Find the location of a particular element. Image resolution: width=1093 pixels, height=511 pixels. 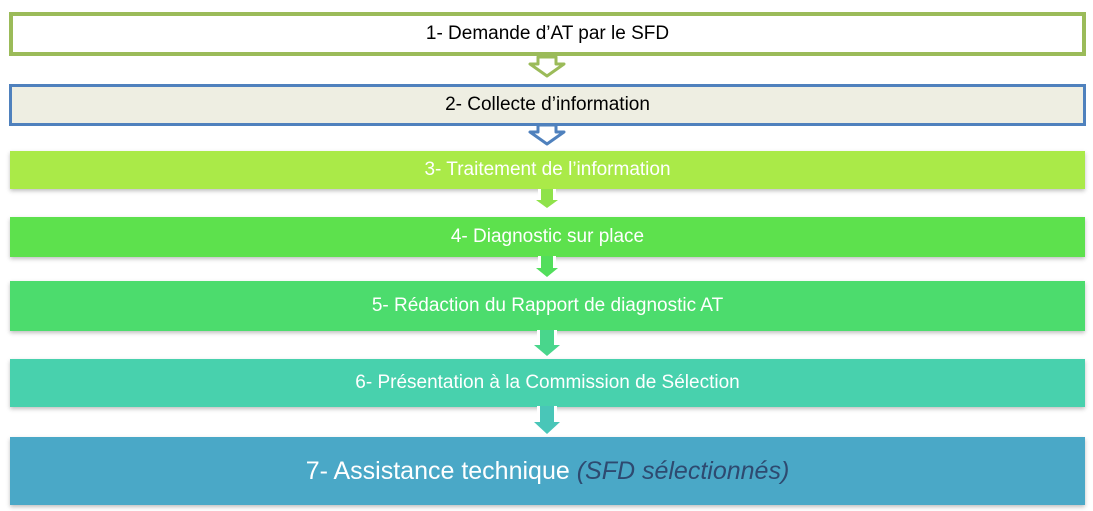

step-2-label: 2- Collecte d’information is located at coordinates (547, 104).